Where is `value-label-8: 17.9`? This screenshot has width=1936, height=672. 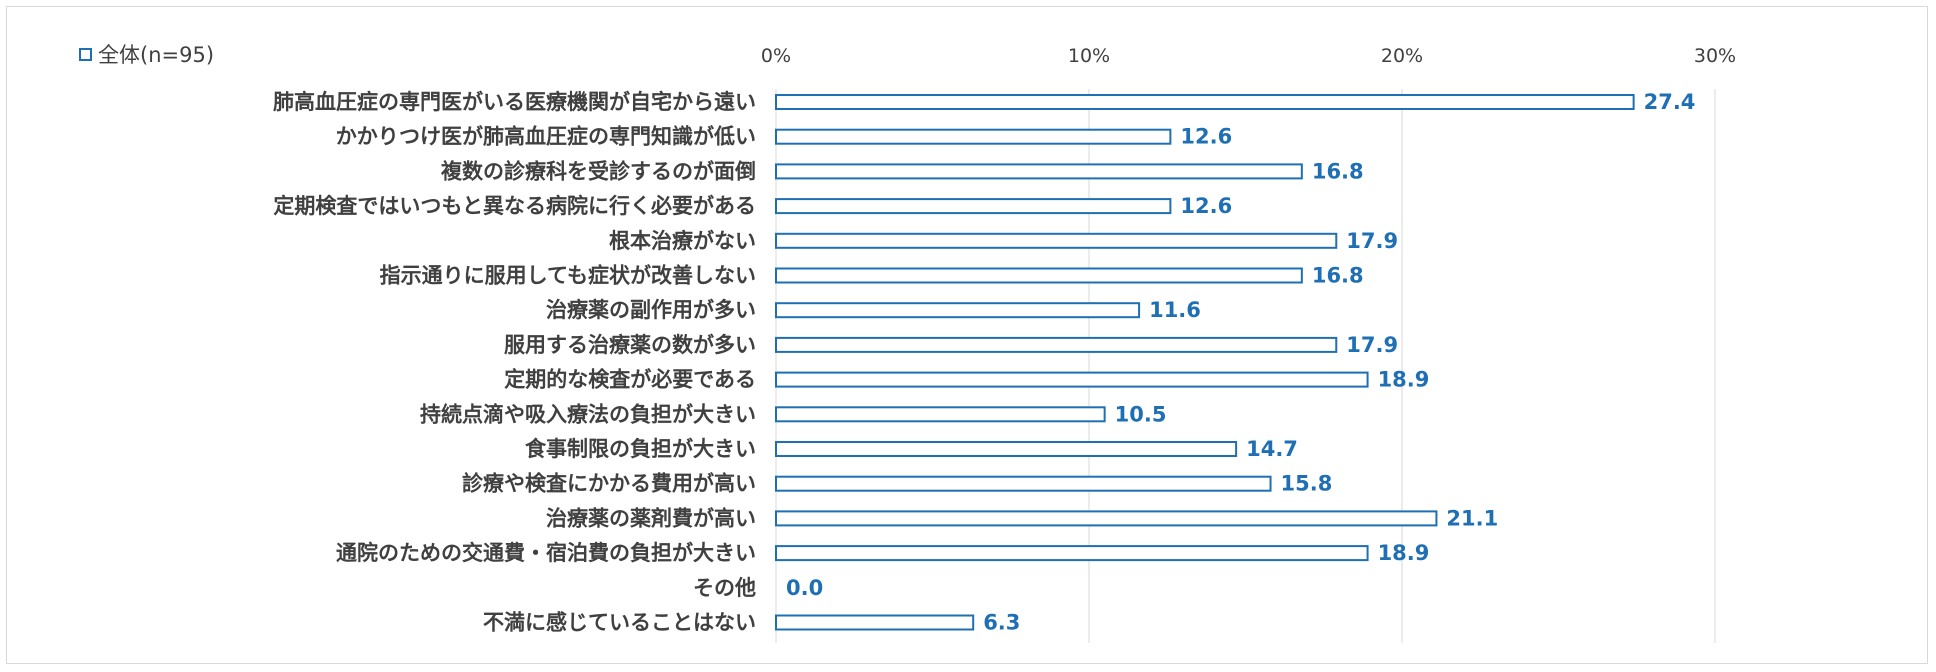 value-label-8: 17.9 is located at coordinates (1372, 345).